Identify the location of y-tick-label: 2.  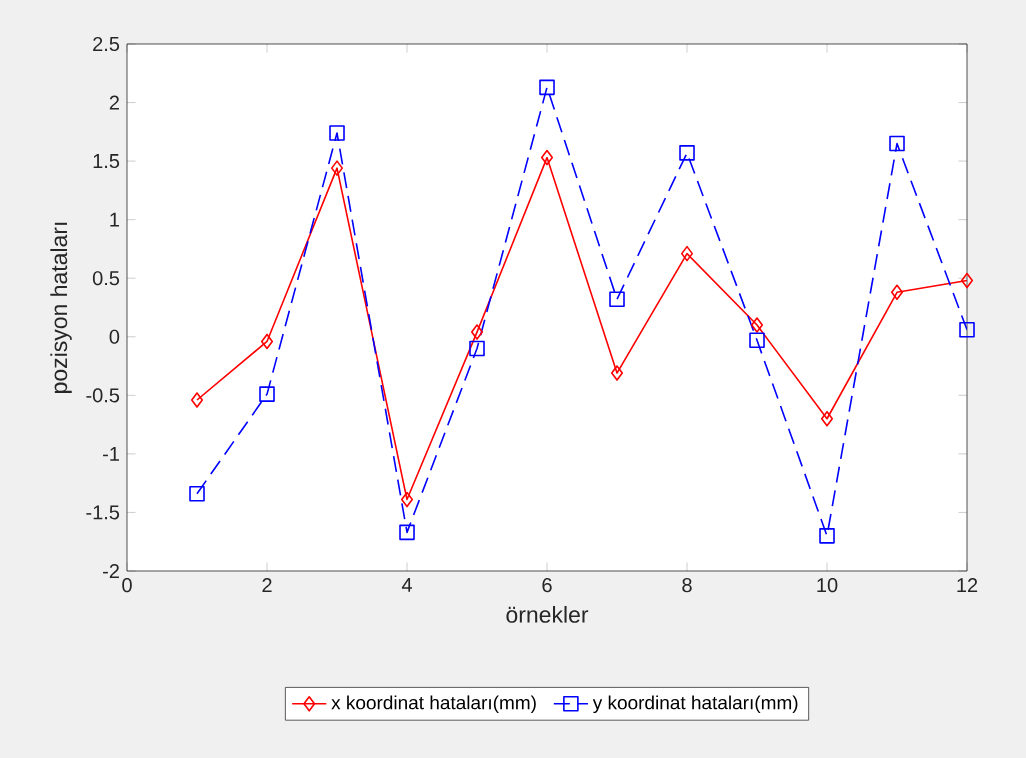
(114, 102).